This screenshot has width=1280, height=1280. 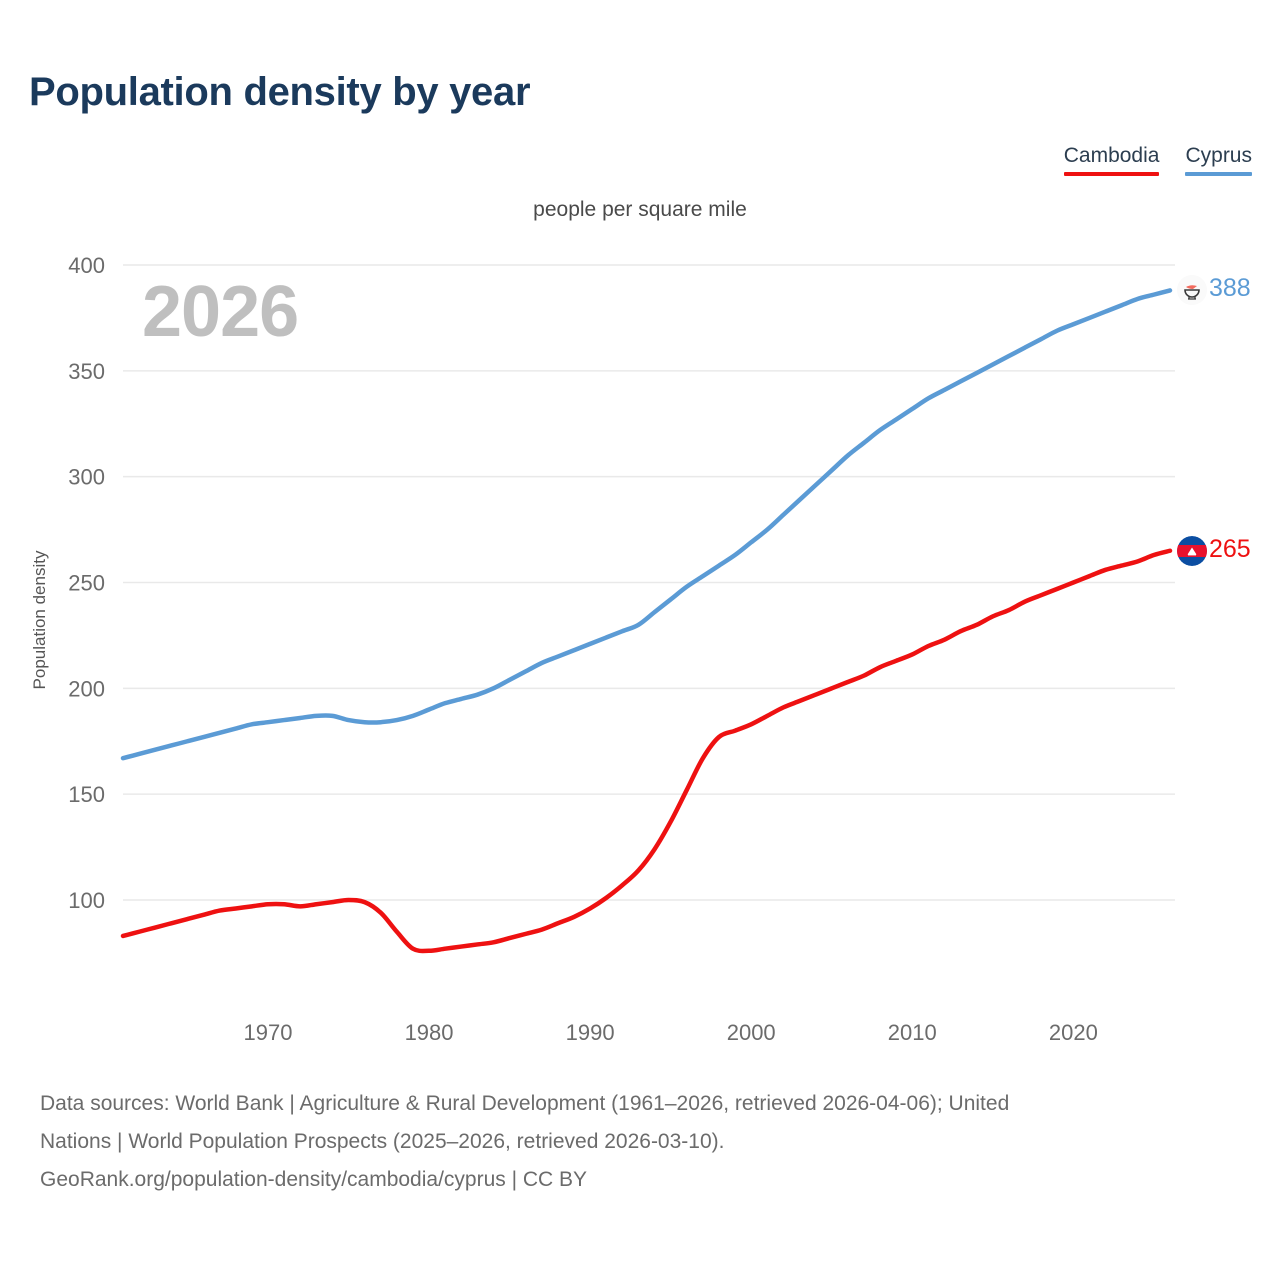 I want to click on svg-text: 350, so click(x=86, y=371).